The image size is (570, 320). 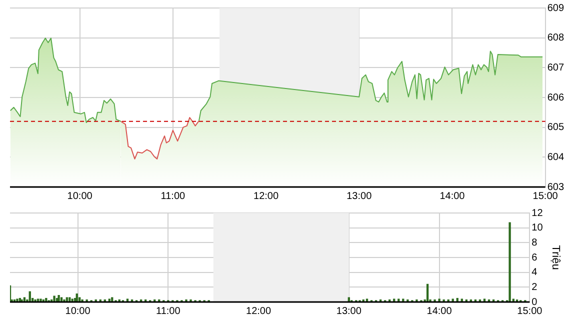 What do you see at coordinates (535, 258) in the screenshot?
I see `y-tick-label: 6` at bounding box center [535, 258].